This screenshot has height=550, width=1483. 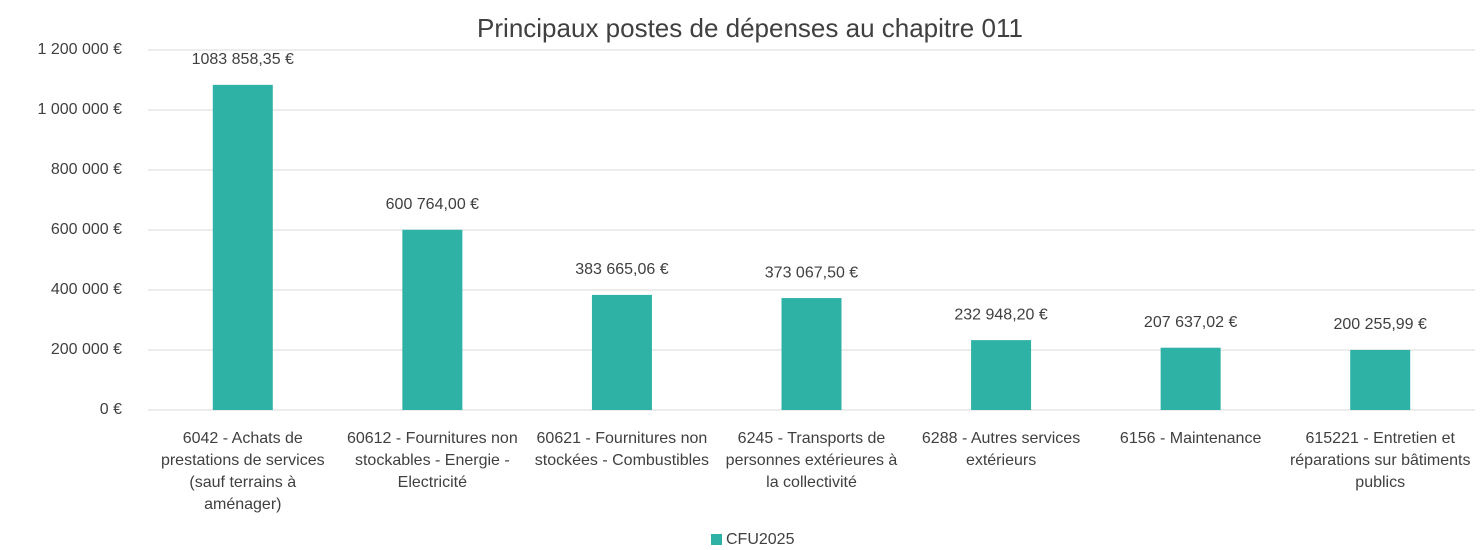 I want to click on y-tick-label: 1 000 000 €, so click(x=79, y=109).